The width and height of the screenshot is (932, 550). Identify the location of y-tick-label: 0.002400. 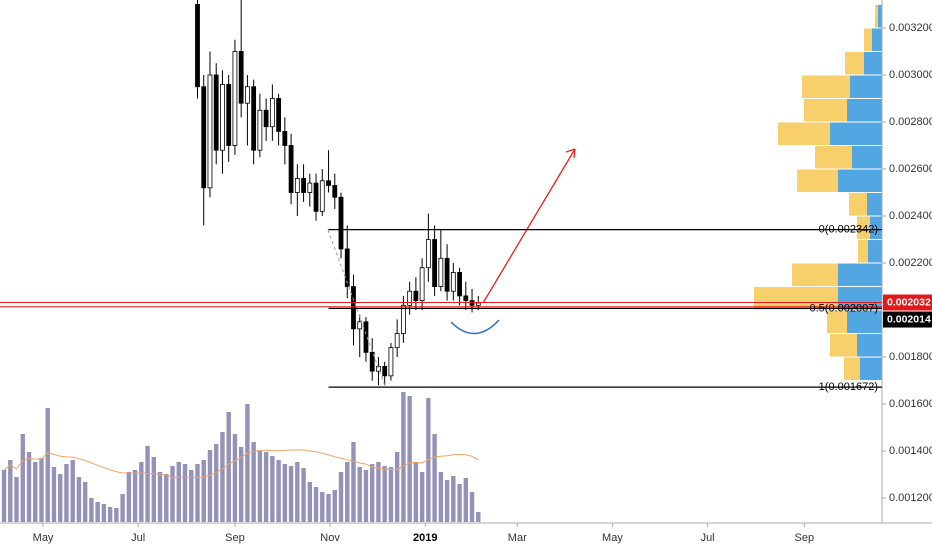
(910, 216).